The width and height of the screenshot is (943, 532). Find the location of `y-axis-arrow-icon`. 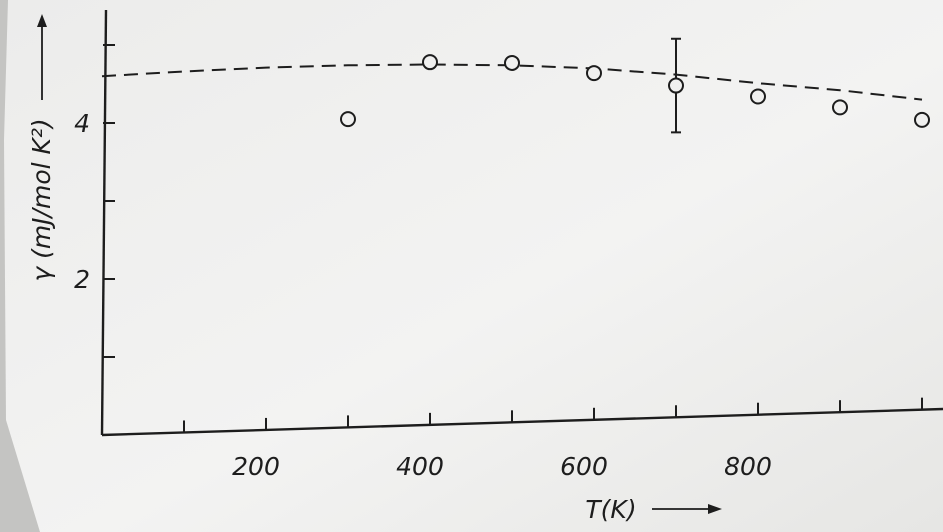

y-axis-arrow-icon is located at coordinates (42, 20).